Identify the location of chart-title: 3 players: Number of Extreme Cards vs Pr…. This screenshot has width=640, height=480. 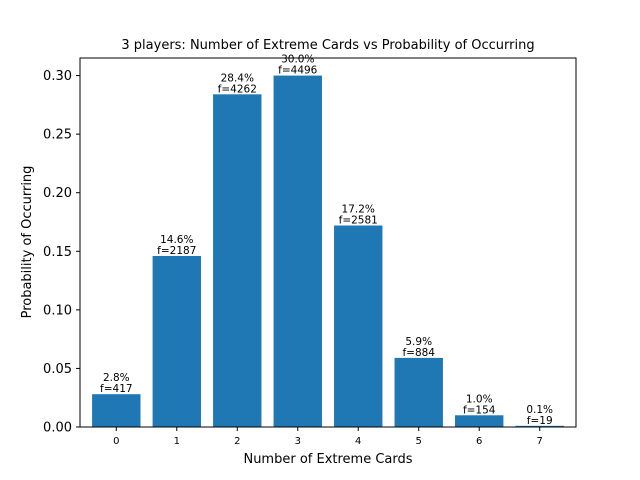
(327, 45).